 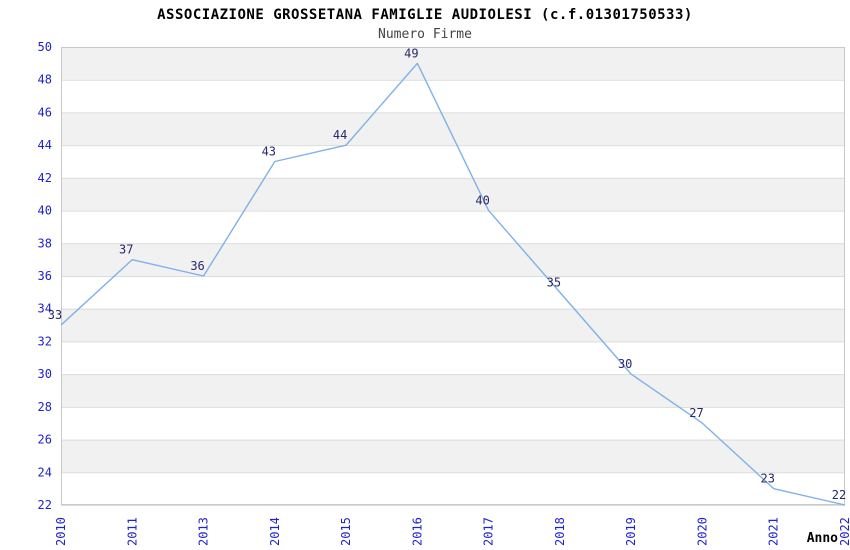 What do you see at coordinates (417, 531) in the screenshot?
I see `x-tick-label: 2016` at bounding box center [417, 531].